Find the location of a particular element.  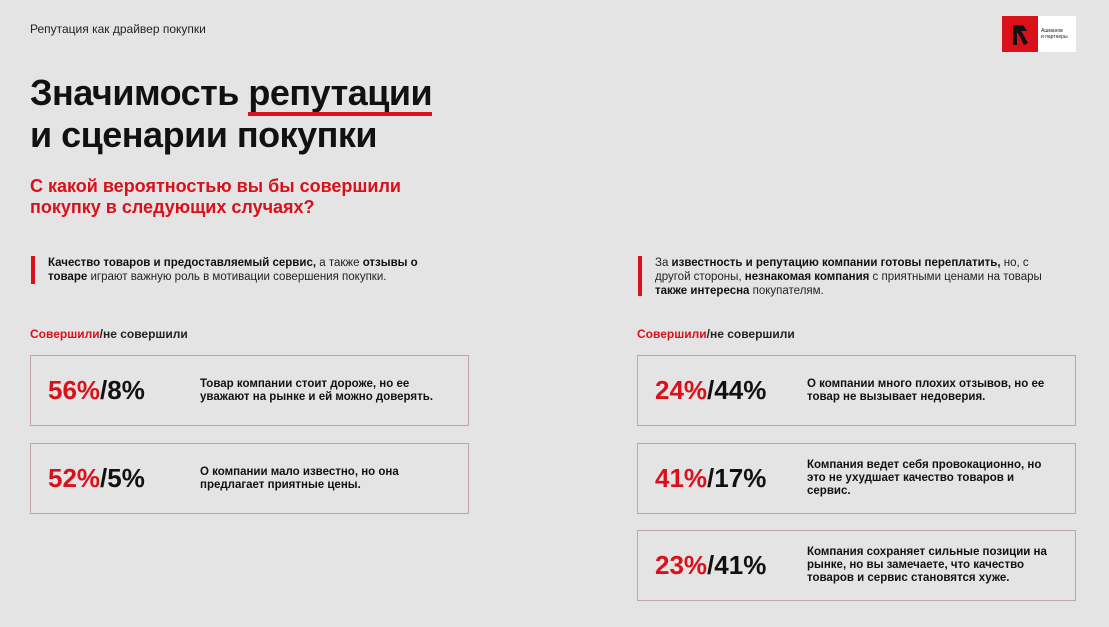

stat-percent: 52%/5% is located at coordinates (96, 478).